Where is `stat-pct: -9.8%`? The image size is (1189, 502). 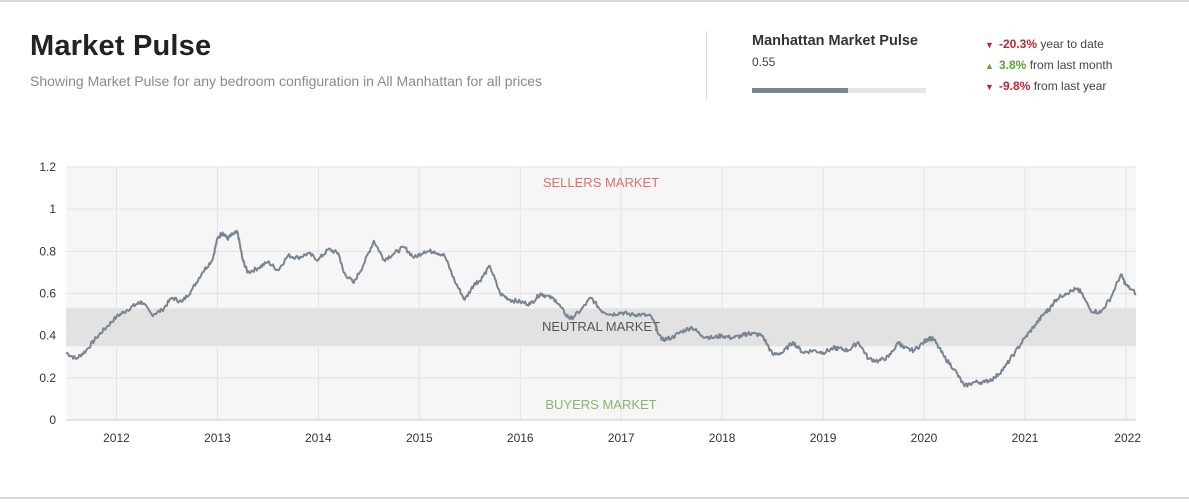
stat-pct: -9.8% is located at coordinates (1015, 86).